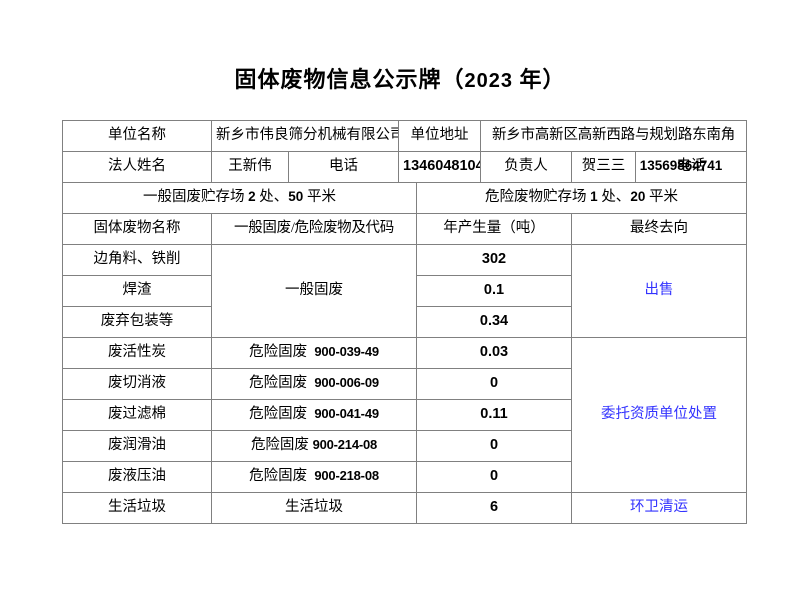 The image size is (800, 600). I want to click on category-code: 900-218-08, so click(346, 476).